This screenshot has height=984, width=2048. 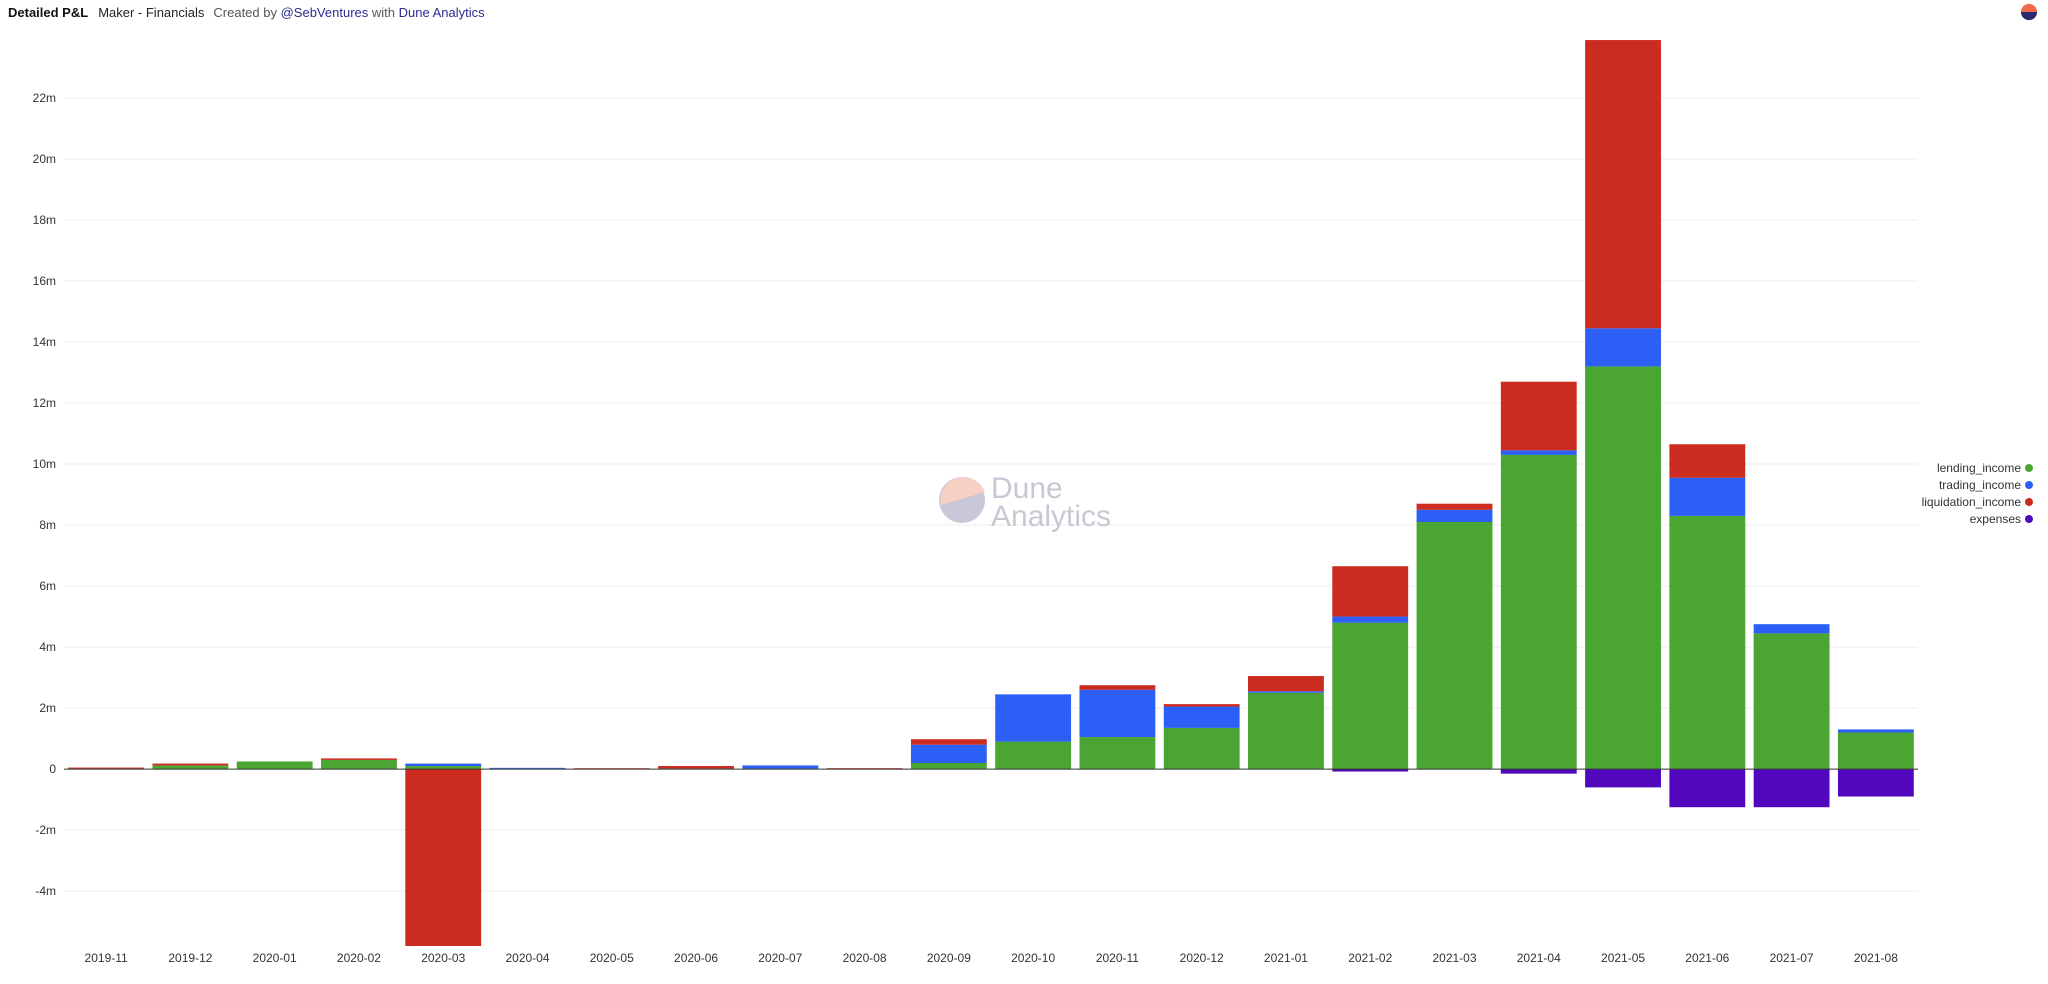 I want to click on legend-label-trading_income: trading_income, so click(x=1980, y=485).